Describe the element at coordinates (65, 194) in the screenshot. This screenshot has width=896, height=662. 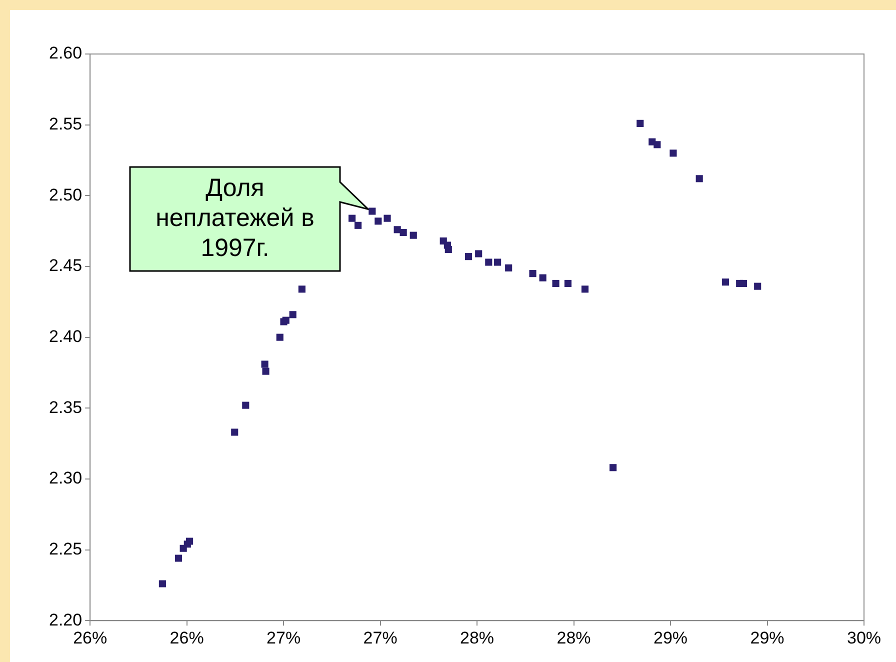
I see `y-tick-label: 2.50` at that location.